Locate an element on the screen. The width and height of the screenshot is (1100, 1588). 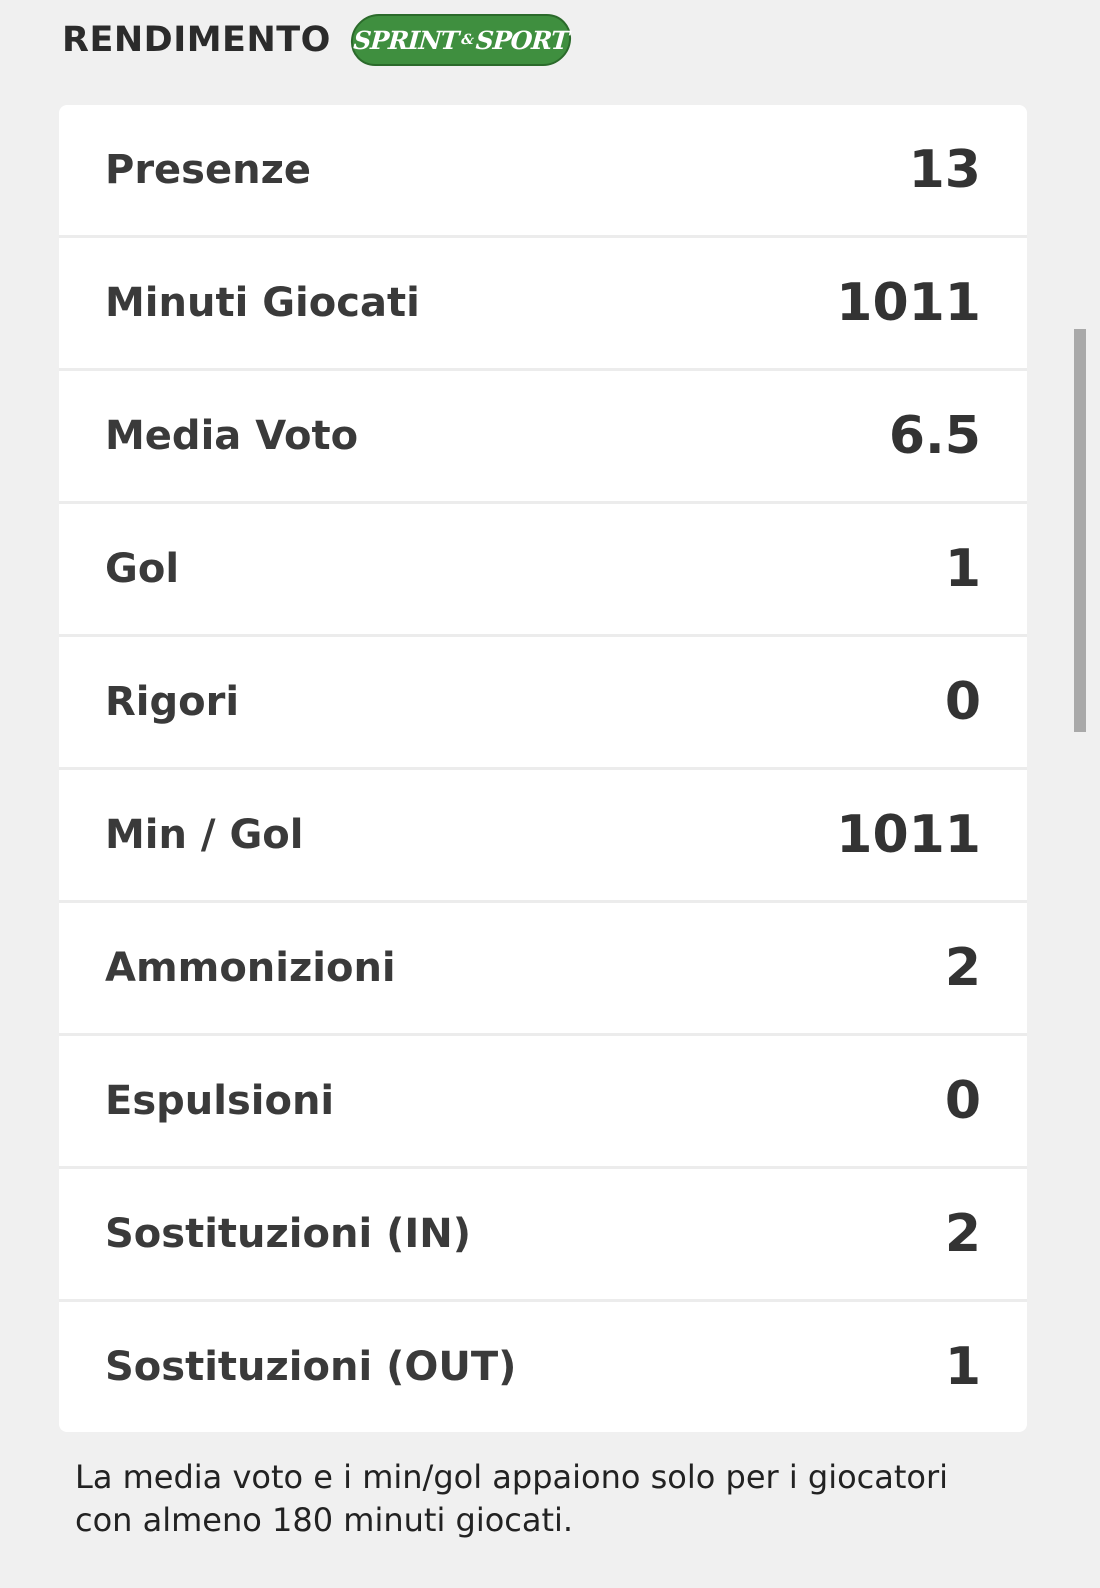
stat-row: Sostituzioni (IN) 2 is located at coordinates (543, 1235).